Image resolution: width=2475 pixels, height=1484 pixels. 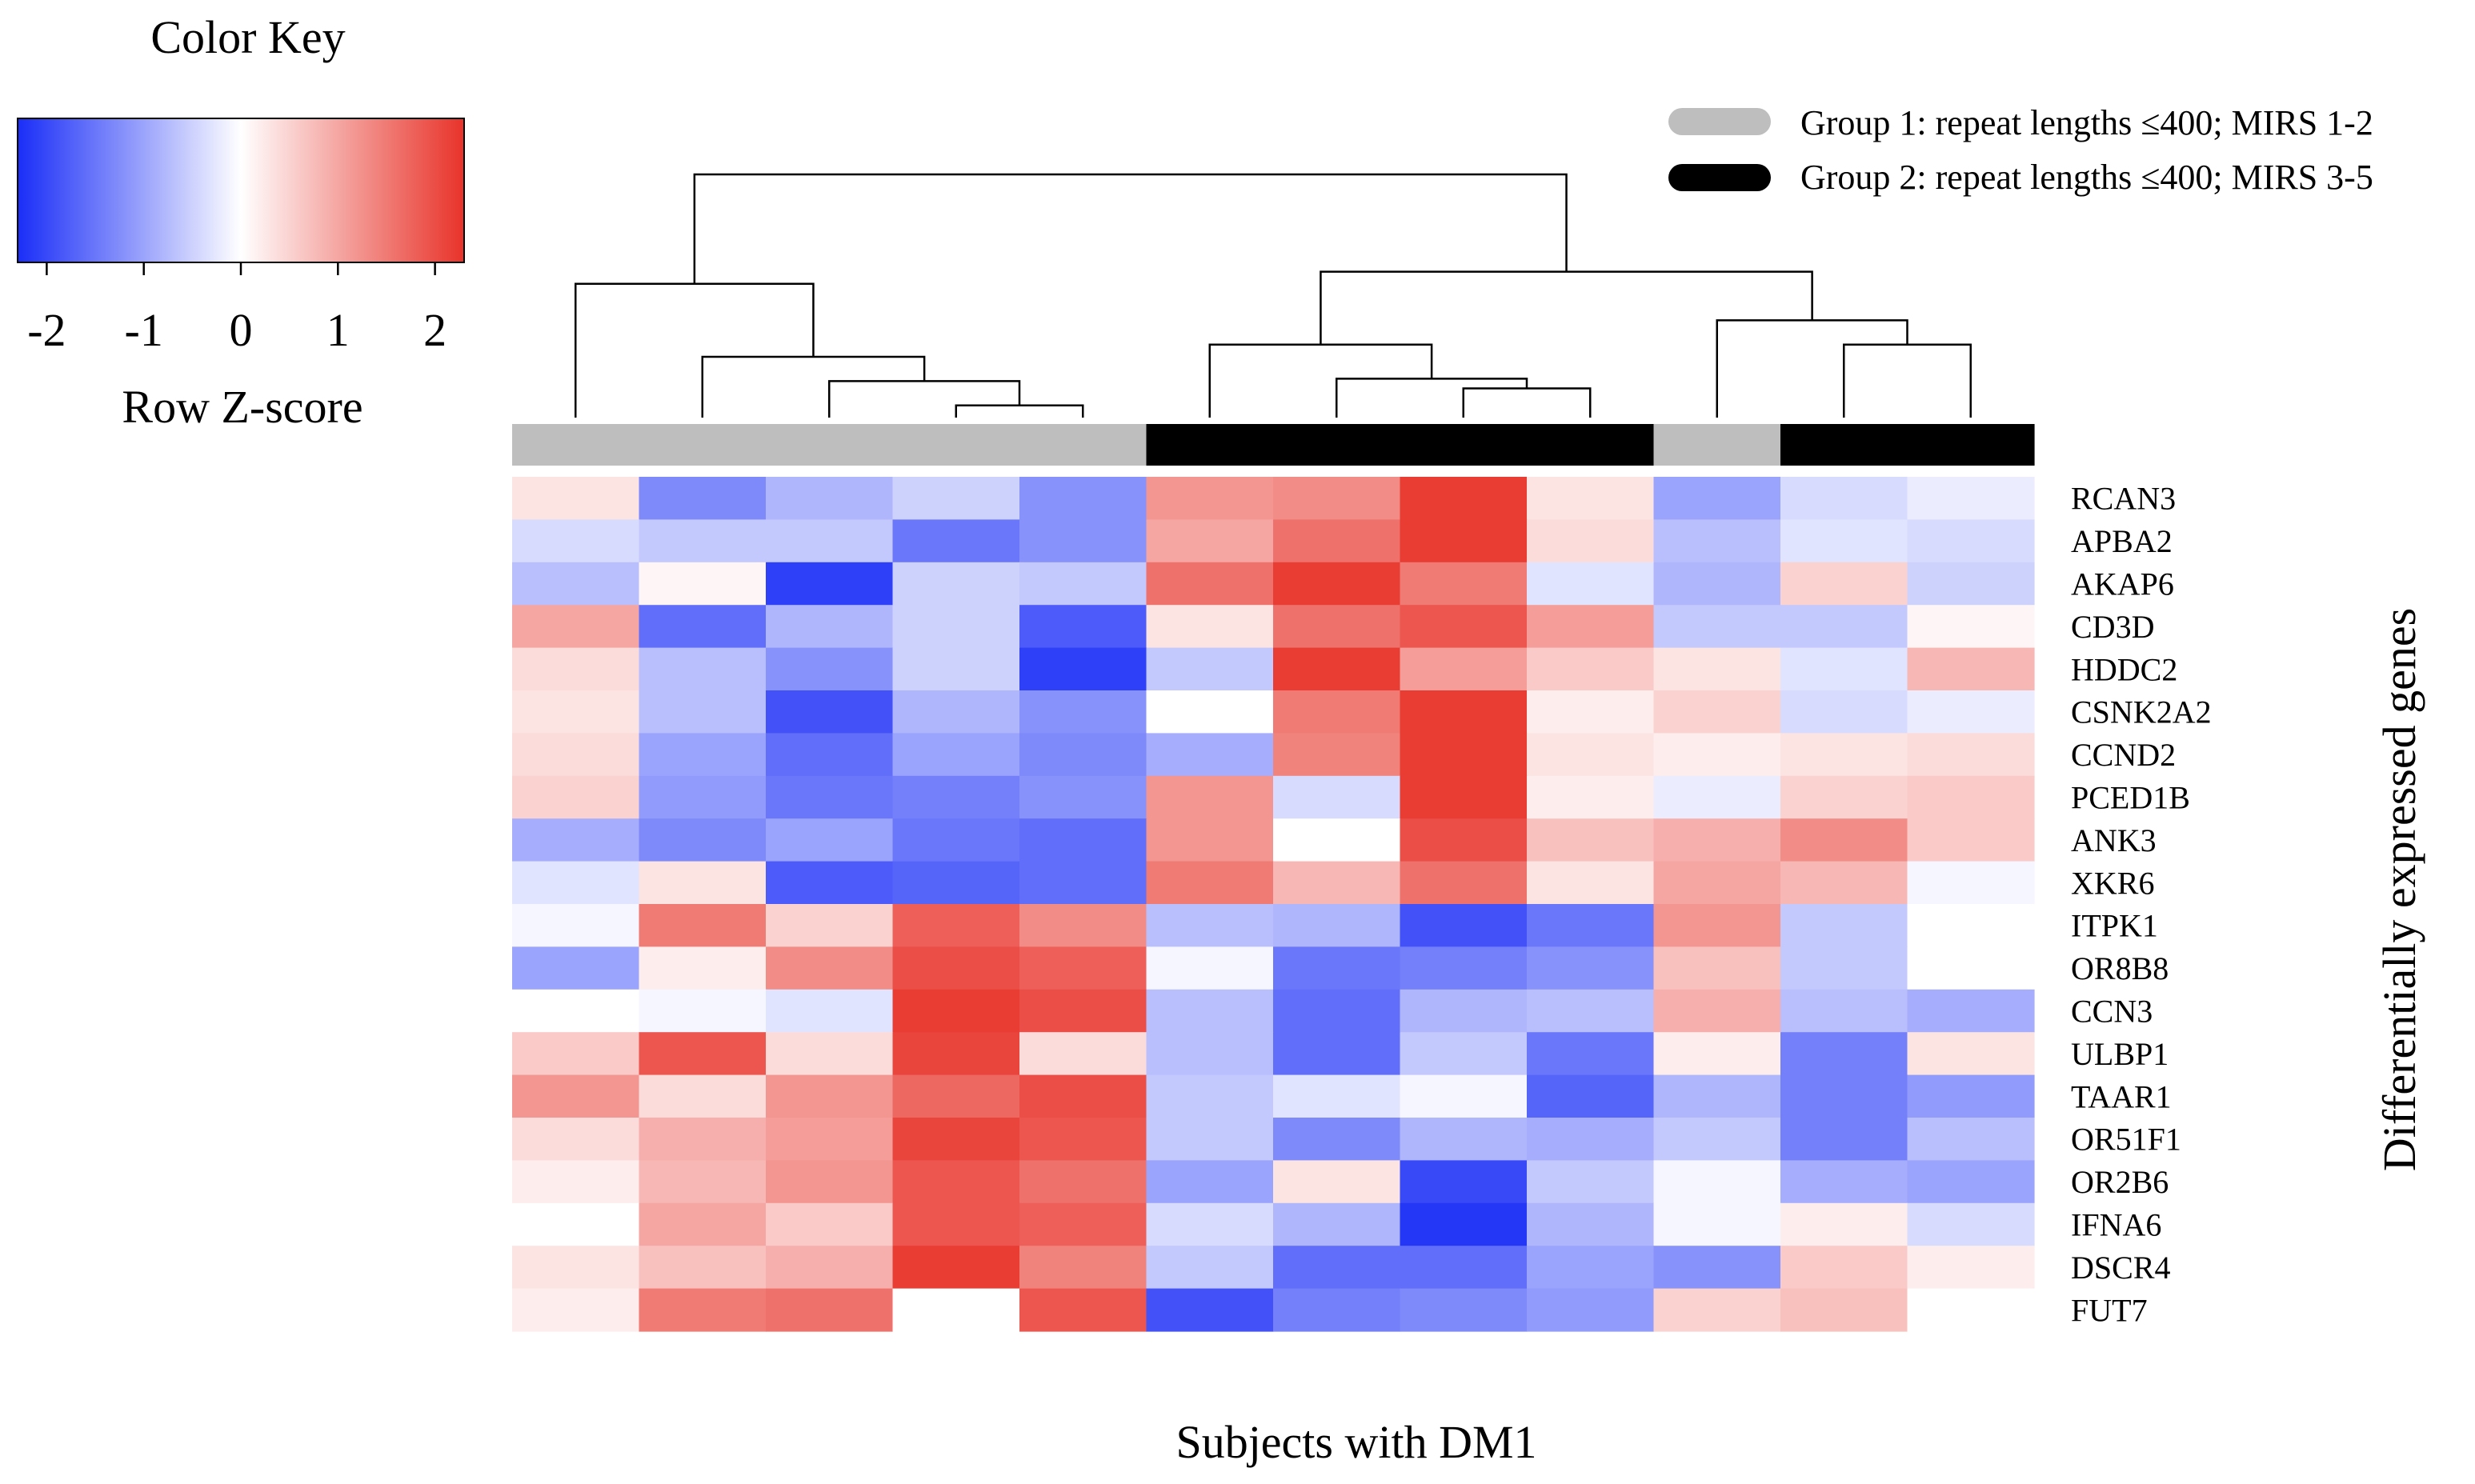 What do you see at coordinates (2109, 1310) in the screenshot?
I see `gene-label: FUT7` at bounding box center [2109, 1310].